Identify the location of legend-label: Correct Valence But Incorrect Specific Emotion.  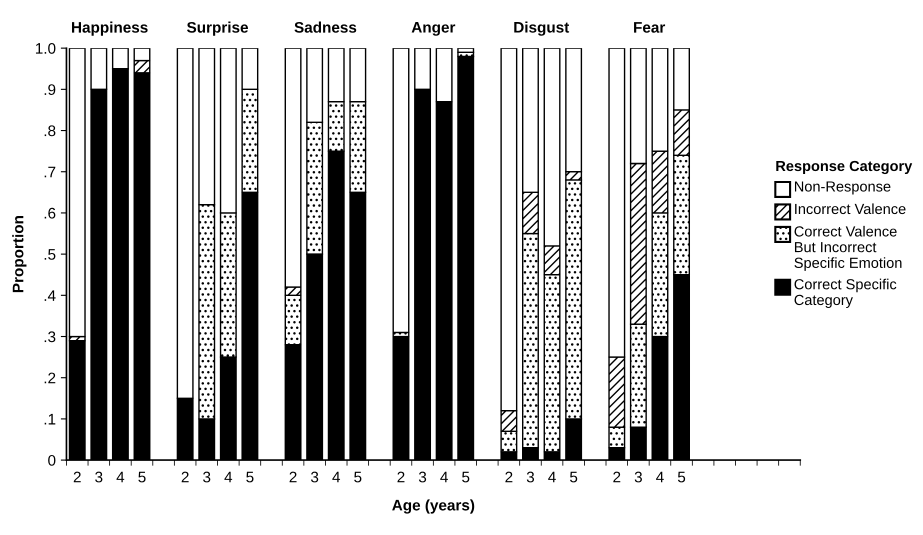
(848, 248).